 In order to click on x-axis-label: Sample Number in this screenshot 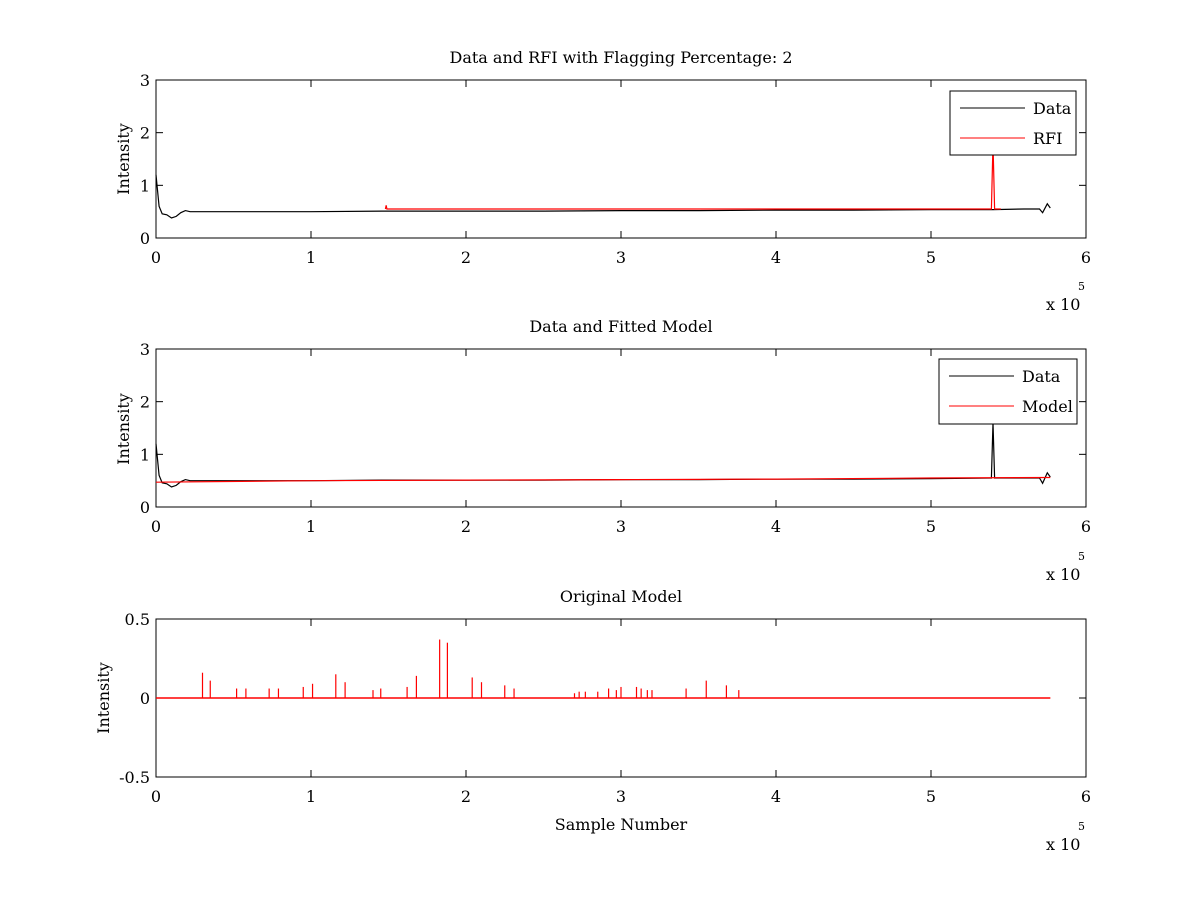, I will do `click(621, 824)`.